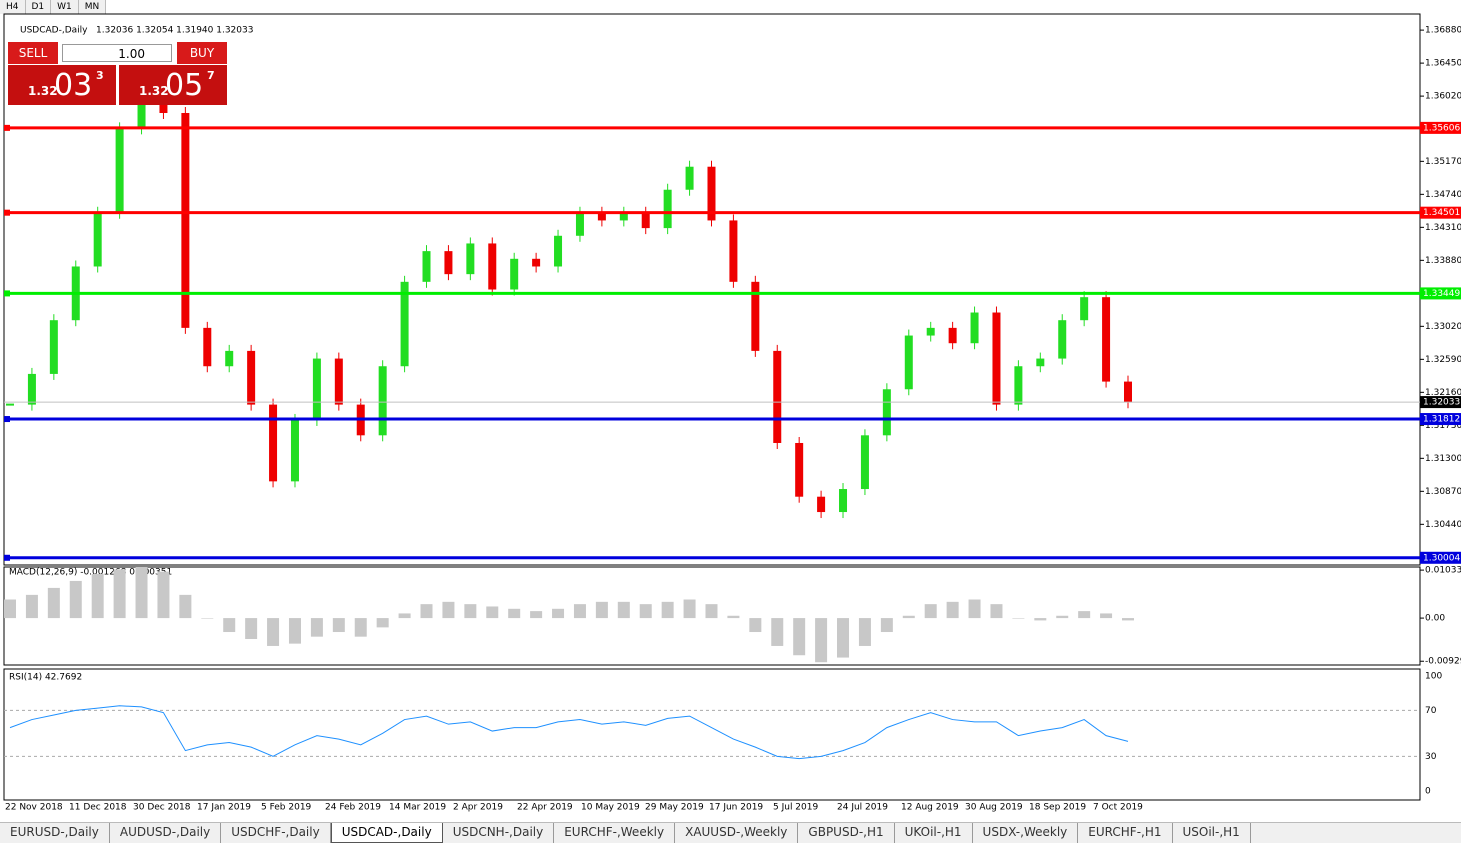  I want to click on chart-tab: USOil-,H1, so click(1212, 833).